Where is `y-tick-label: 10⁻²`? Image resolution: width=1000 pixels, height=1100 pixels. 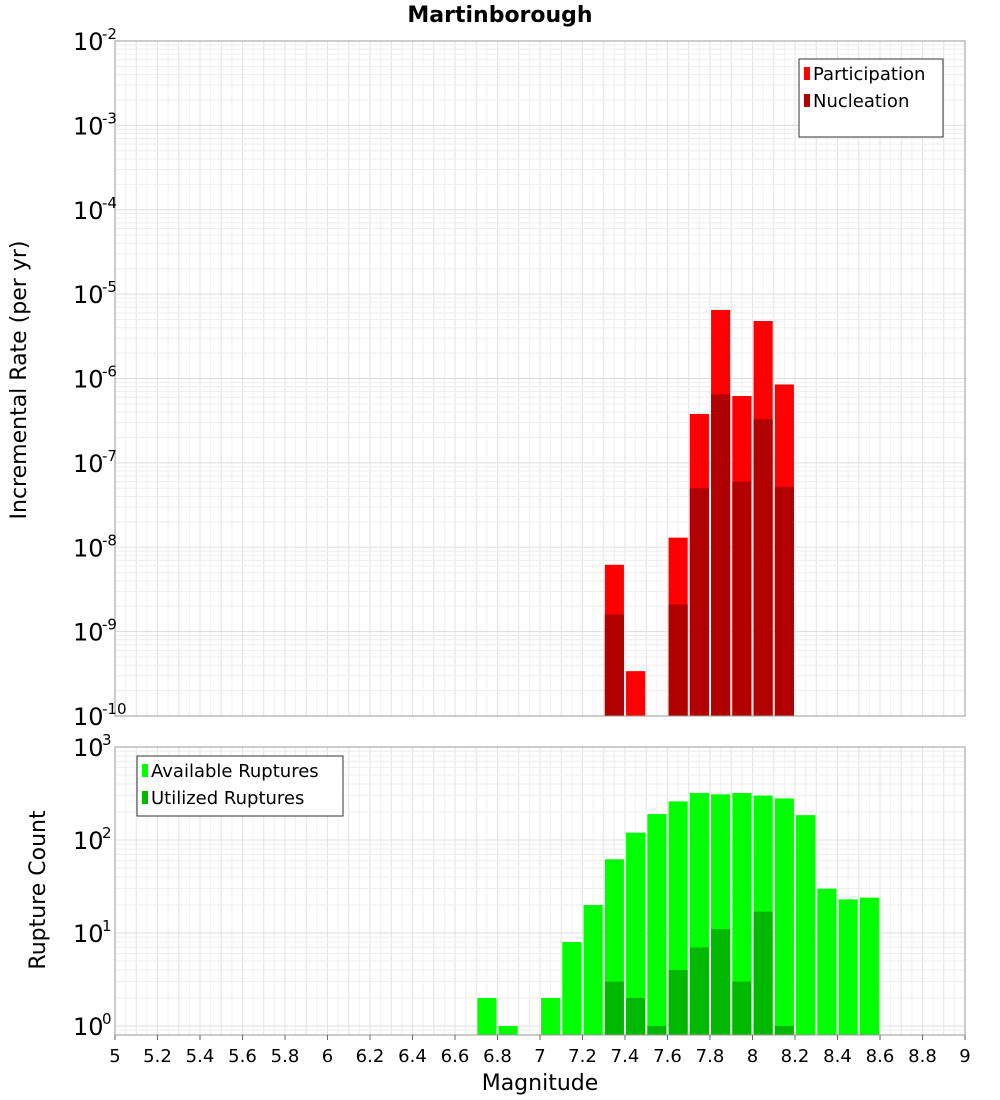
y-tick-label: 10⁻² is located at coordinates (95, 40).